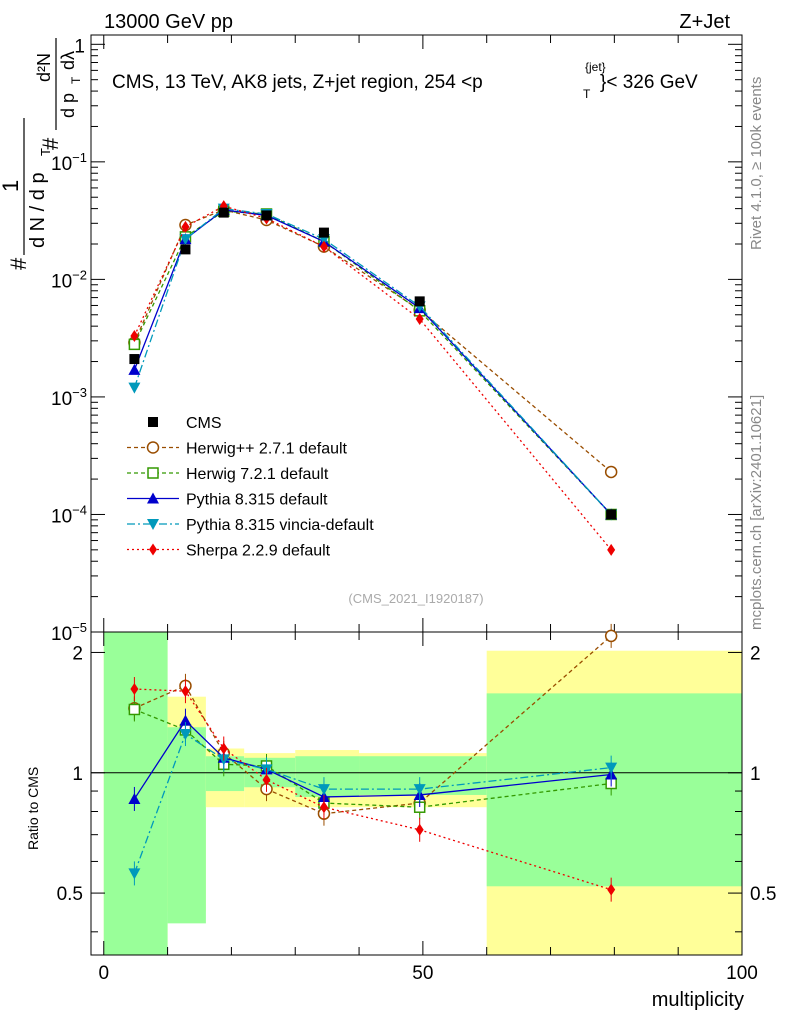  I want to click on legend-label: CMS, so click(204, 423).